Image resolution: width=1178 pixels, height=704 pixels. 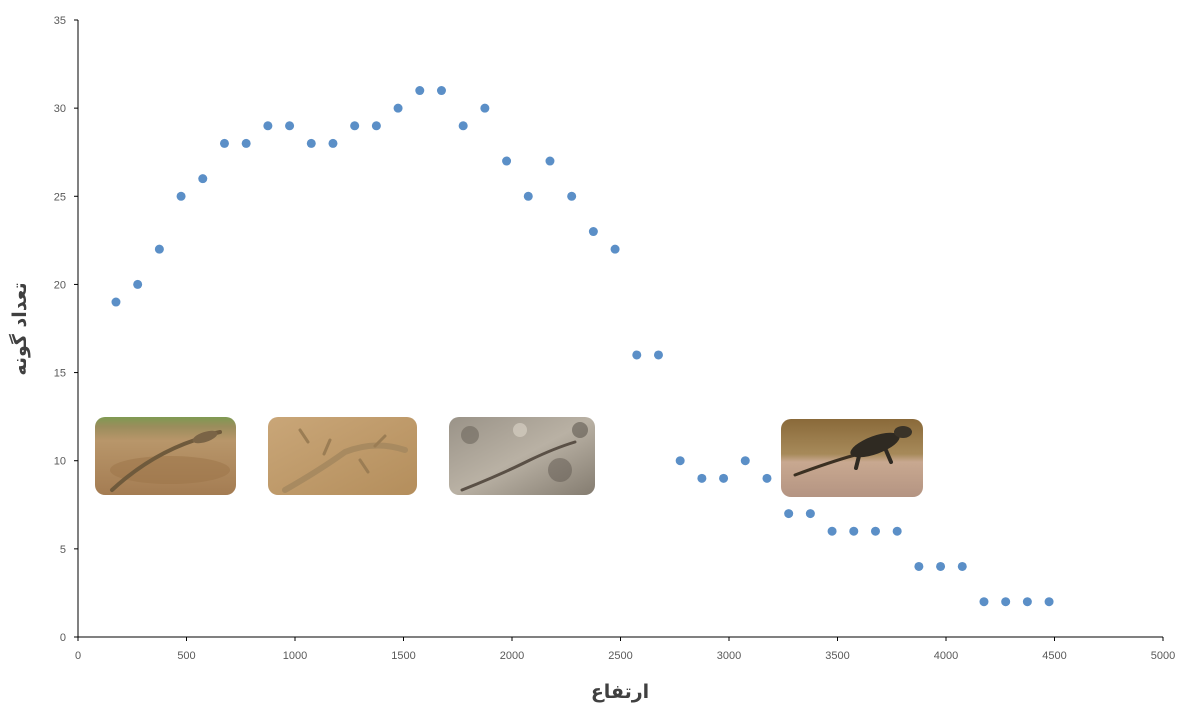 What do you see at coordinates (1054, 656) in the screenshot?
I see `x-tick-label: 4500` at bounding box center [1054, 656].